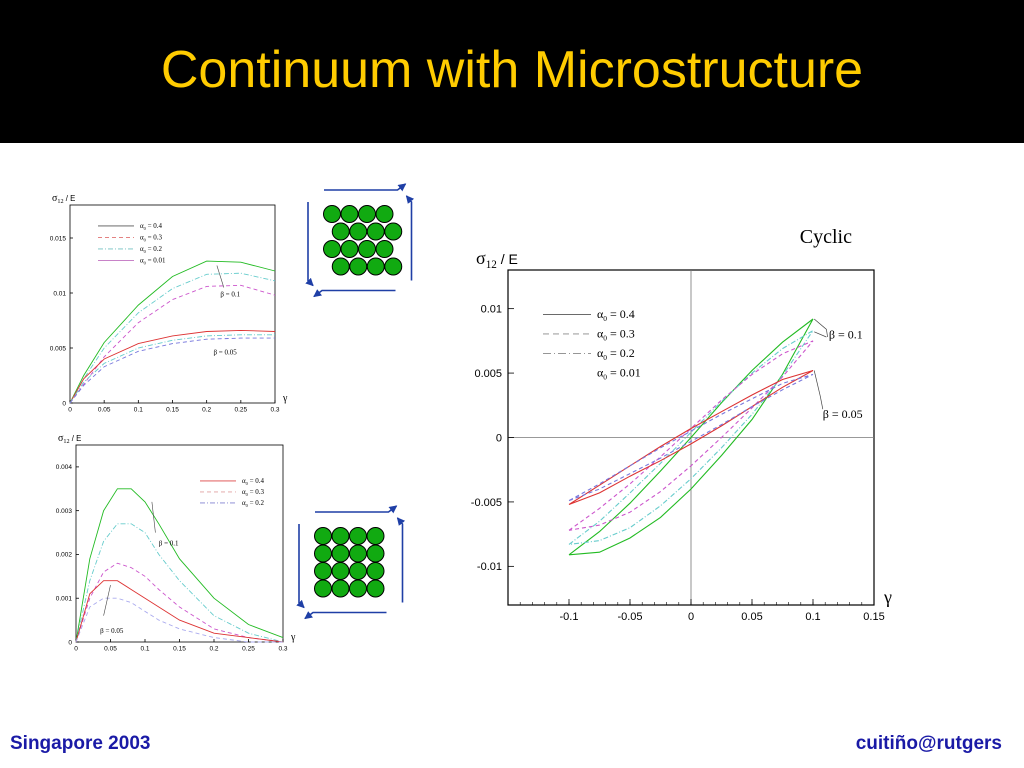 The height and width of the screenshot is (768, 1024). Describe the element at coordinates (64, 555) in the screenshot. I see `y-tick-label: 0.002` at that location.